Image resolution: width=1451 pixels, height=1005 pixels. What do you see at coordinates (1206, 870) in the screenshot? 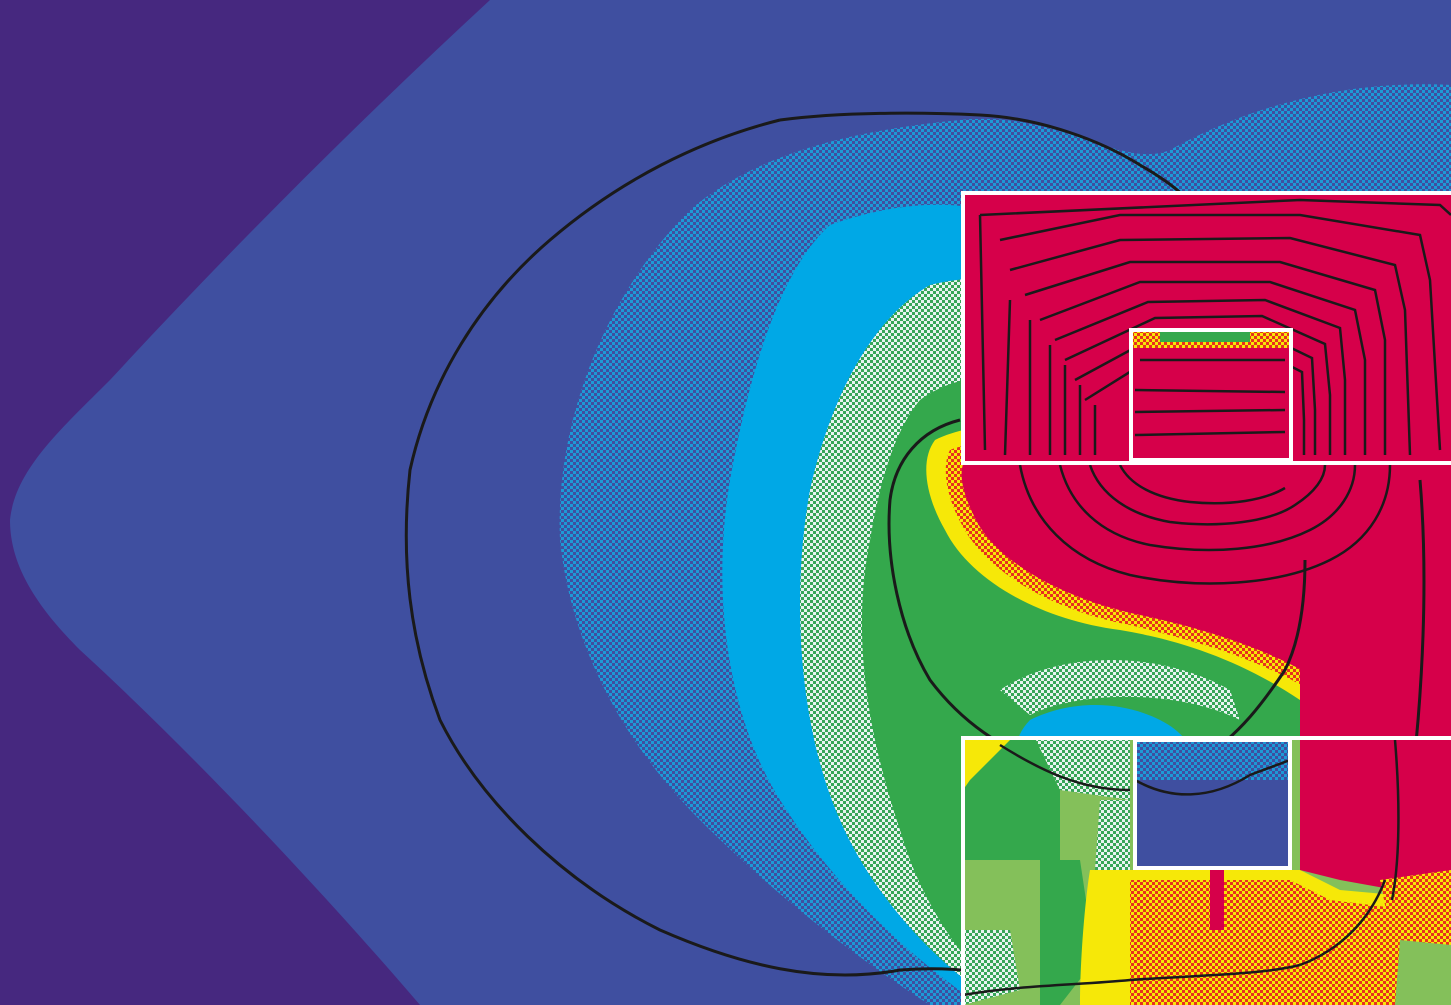
I see `lower-inset` at bounding box center [1206, 870].